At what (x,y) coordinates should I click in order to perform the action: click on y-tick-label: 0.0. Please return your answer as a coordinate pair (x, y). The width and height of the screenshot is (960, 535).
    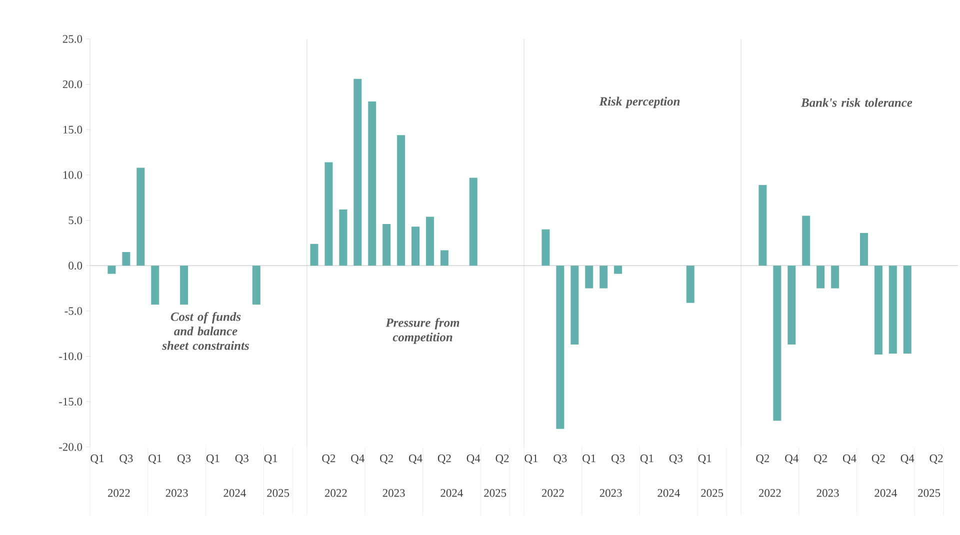
    Looking at the image, I should click on (75, 266).